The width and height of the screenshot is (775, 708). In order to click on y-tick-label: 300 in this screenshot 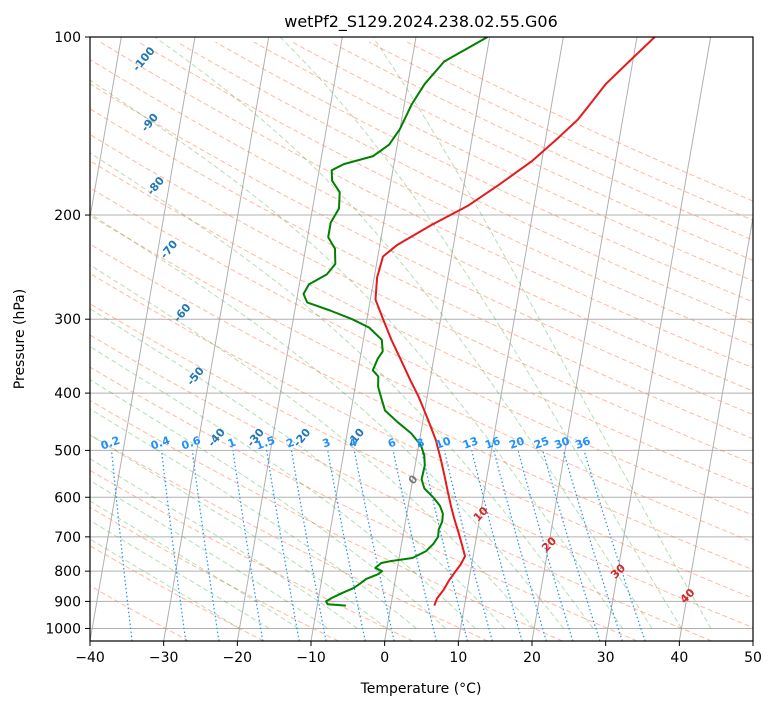, I will do `click(67, 320)`.